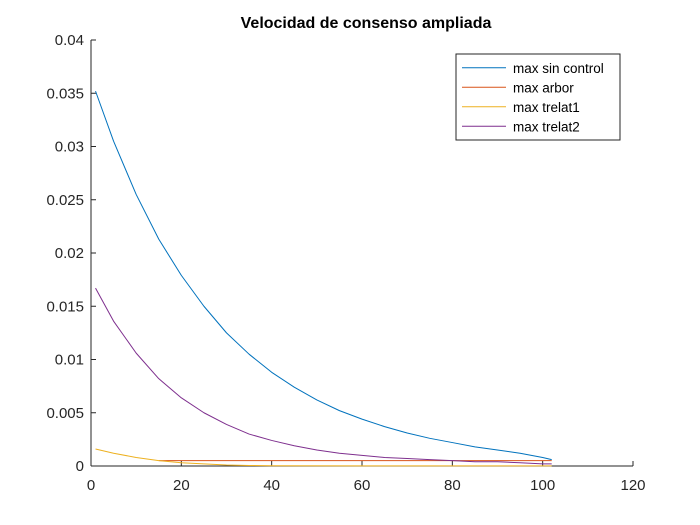  What do you see at coordinates (542, 485) in the screenshot?
I see `x-tick-label: 100` at bounding box center [542, 485].